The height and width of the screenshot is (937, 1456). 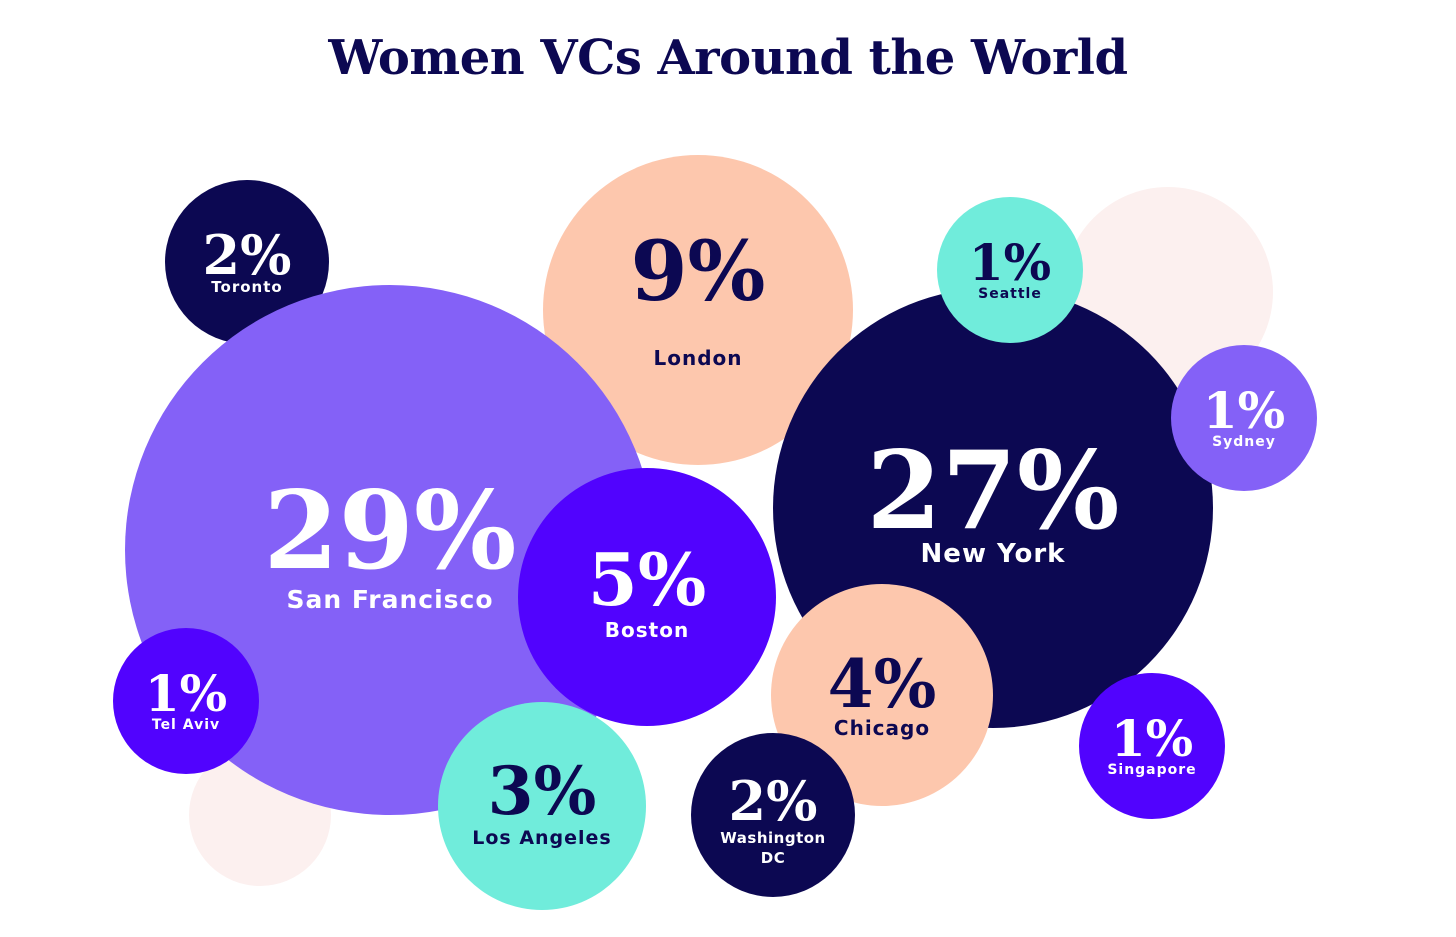 What do you see at coordinates (993, 554) in the screenshot?
I see `bubble-label-new-york: New York` at bounding box center [993, 554].